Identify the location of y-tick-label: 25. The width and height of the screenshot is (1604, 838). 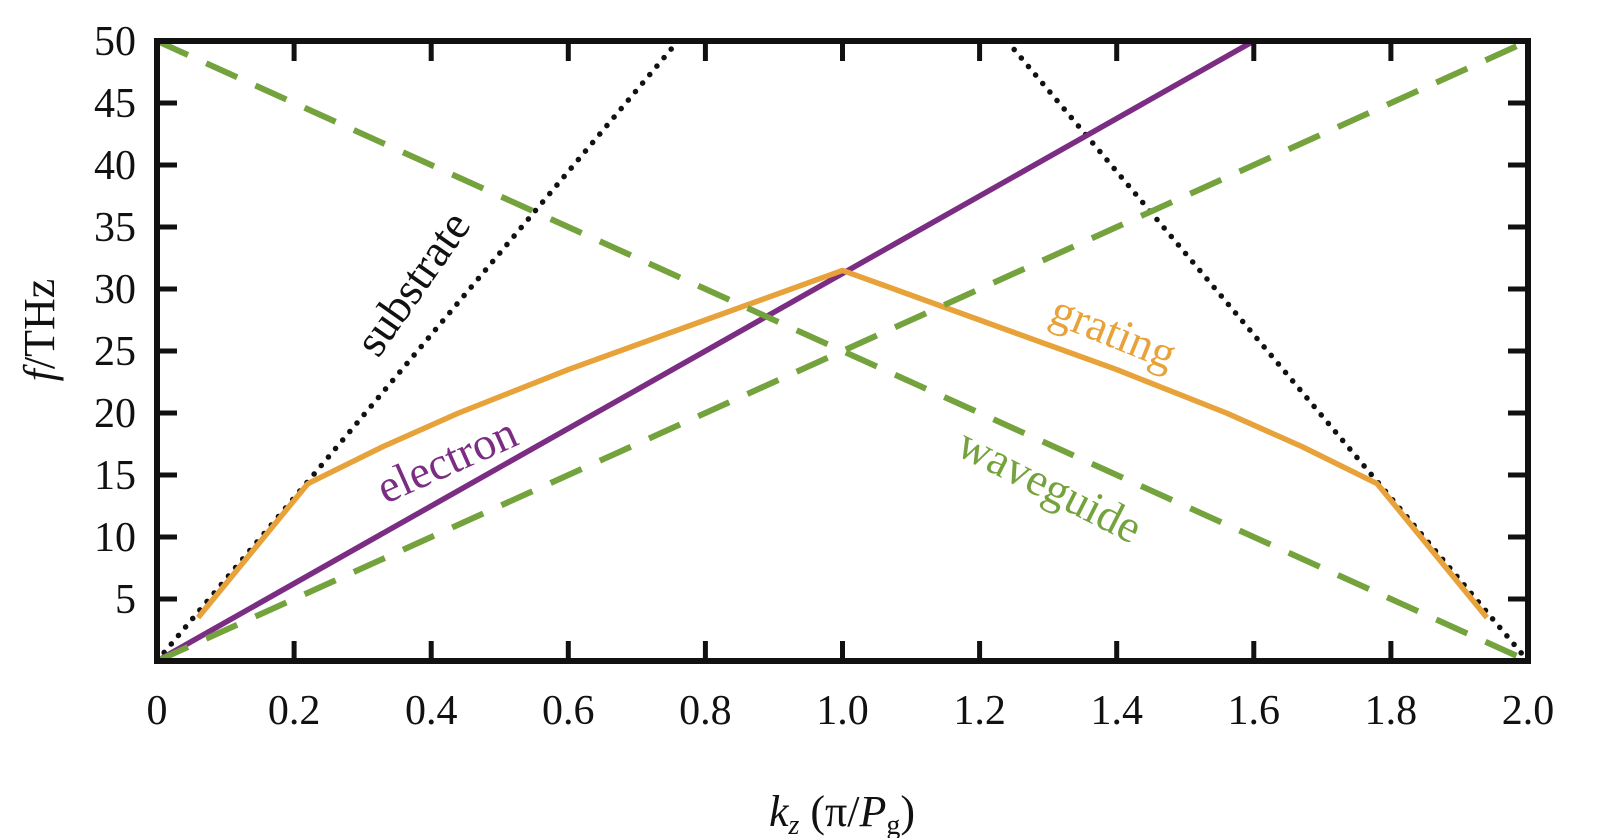
(115, 352).